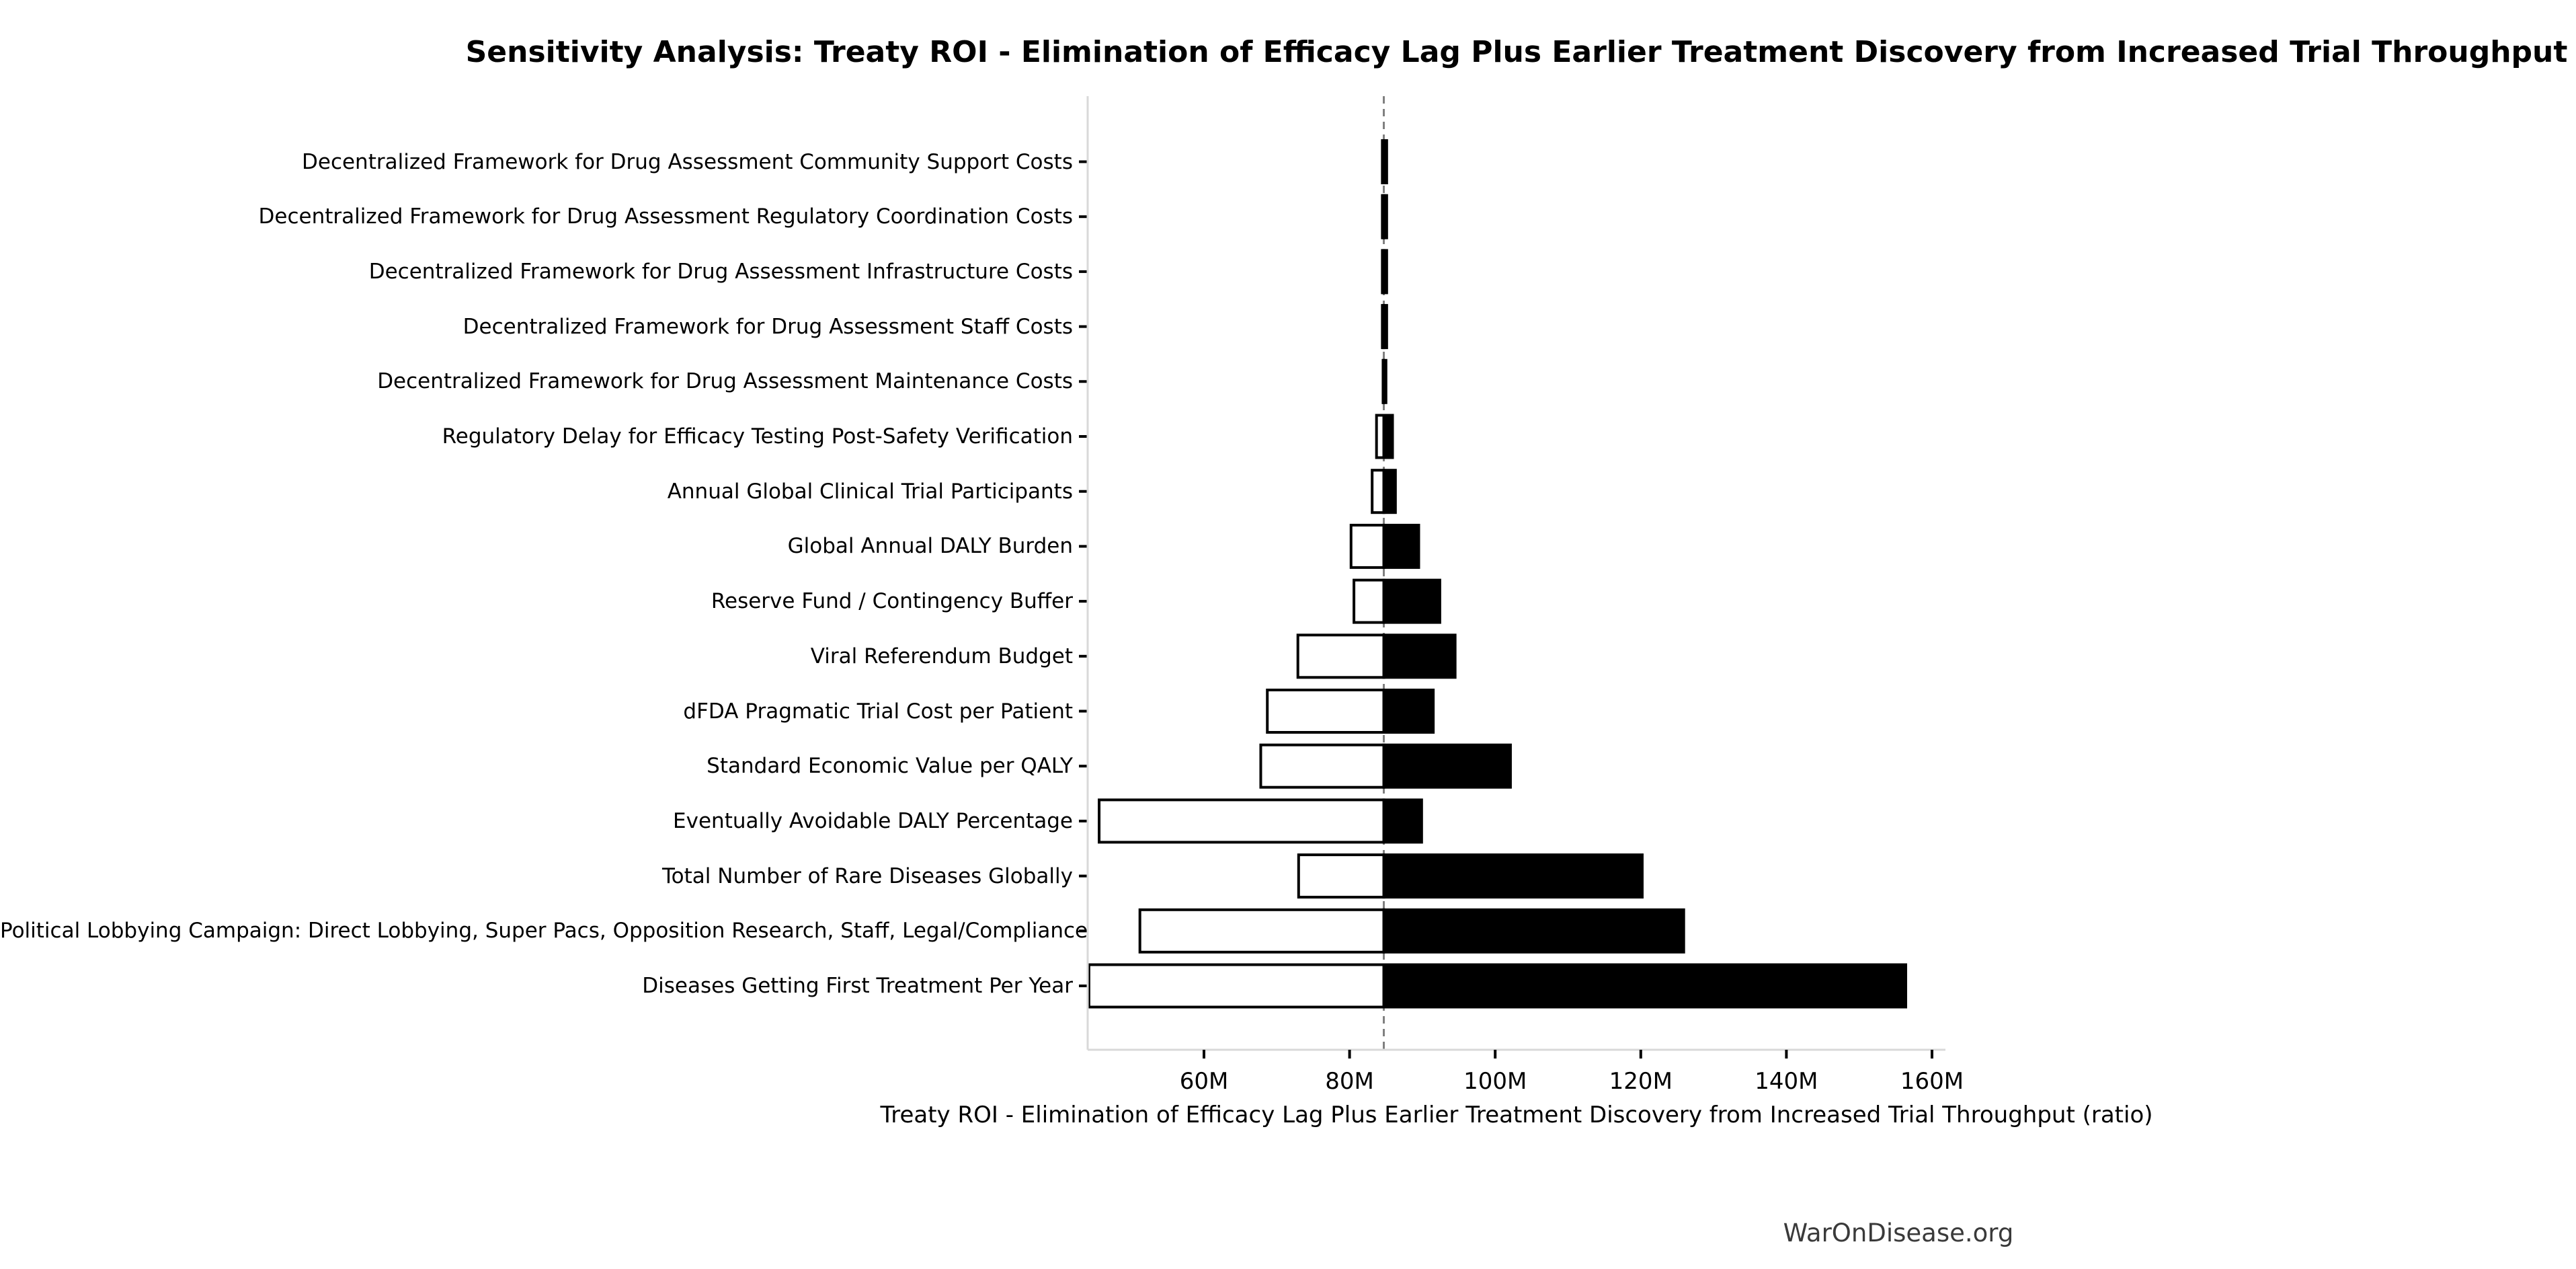 The height and width of the screenshot is (1269, 2576). Describe the element at coordinates (892, 601) in the screenshot. I see `y-axis-label: Reserve Fund / Contingency Buffer` at that location.